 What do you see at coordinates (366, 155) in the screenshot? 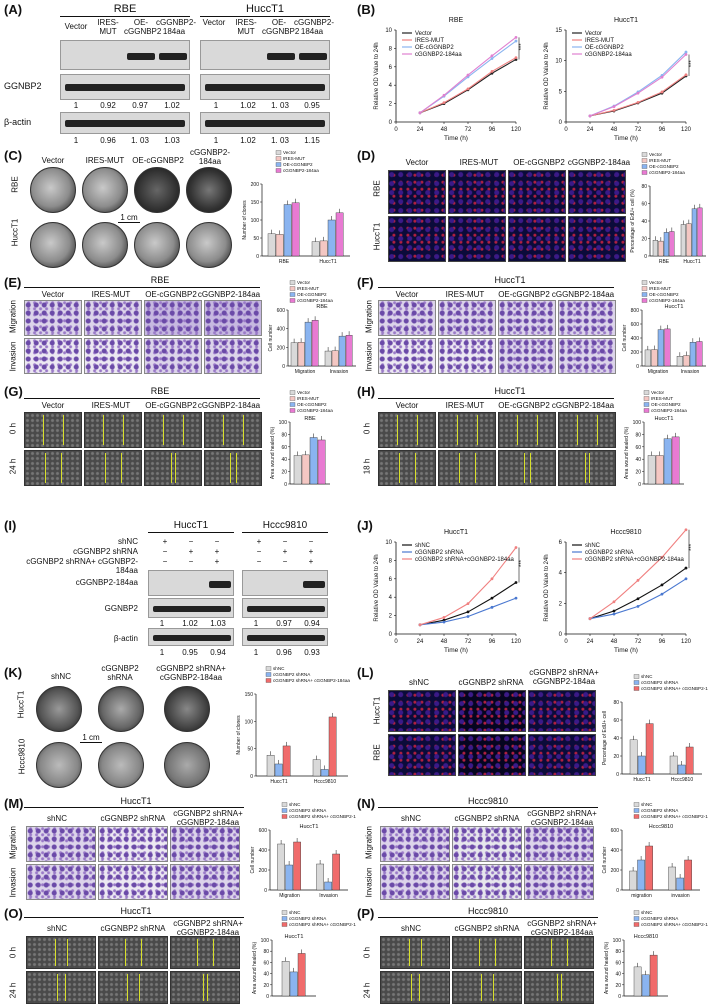
I see `panel-label: (D)` at bounding box center [366, 155].